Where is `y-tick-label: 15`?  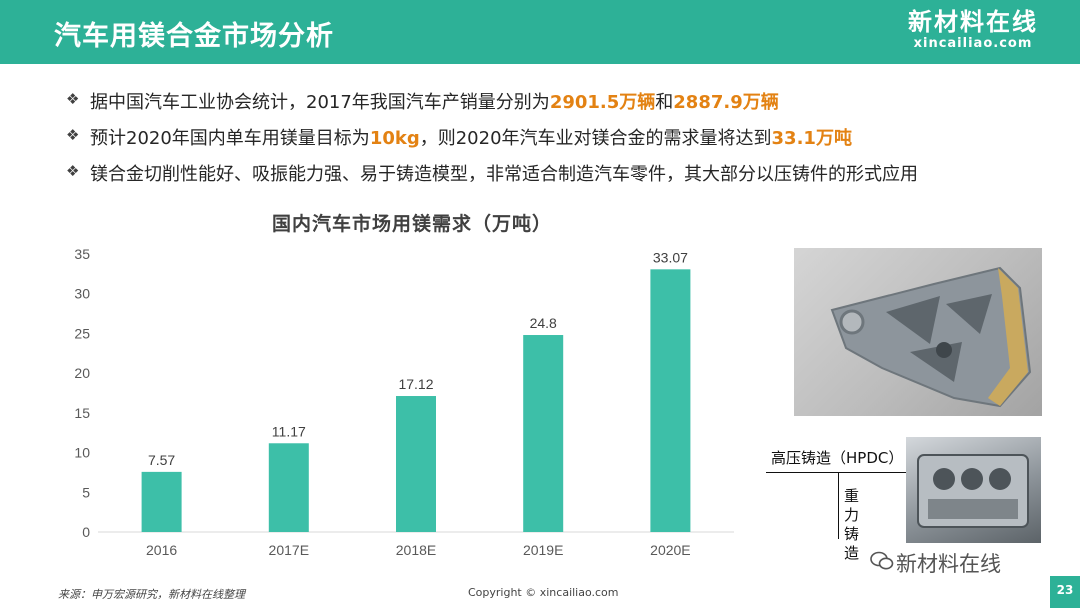 y-tick-label: 15 is located at coordinates (82, 413).